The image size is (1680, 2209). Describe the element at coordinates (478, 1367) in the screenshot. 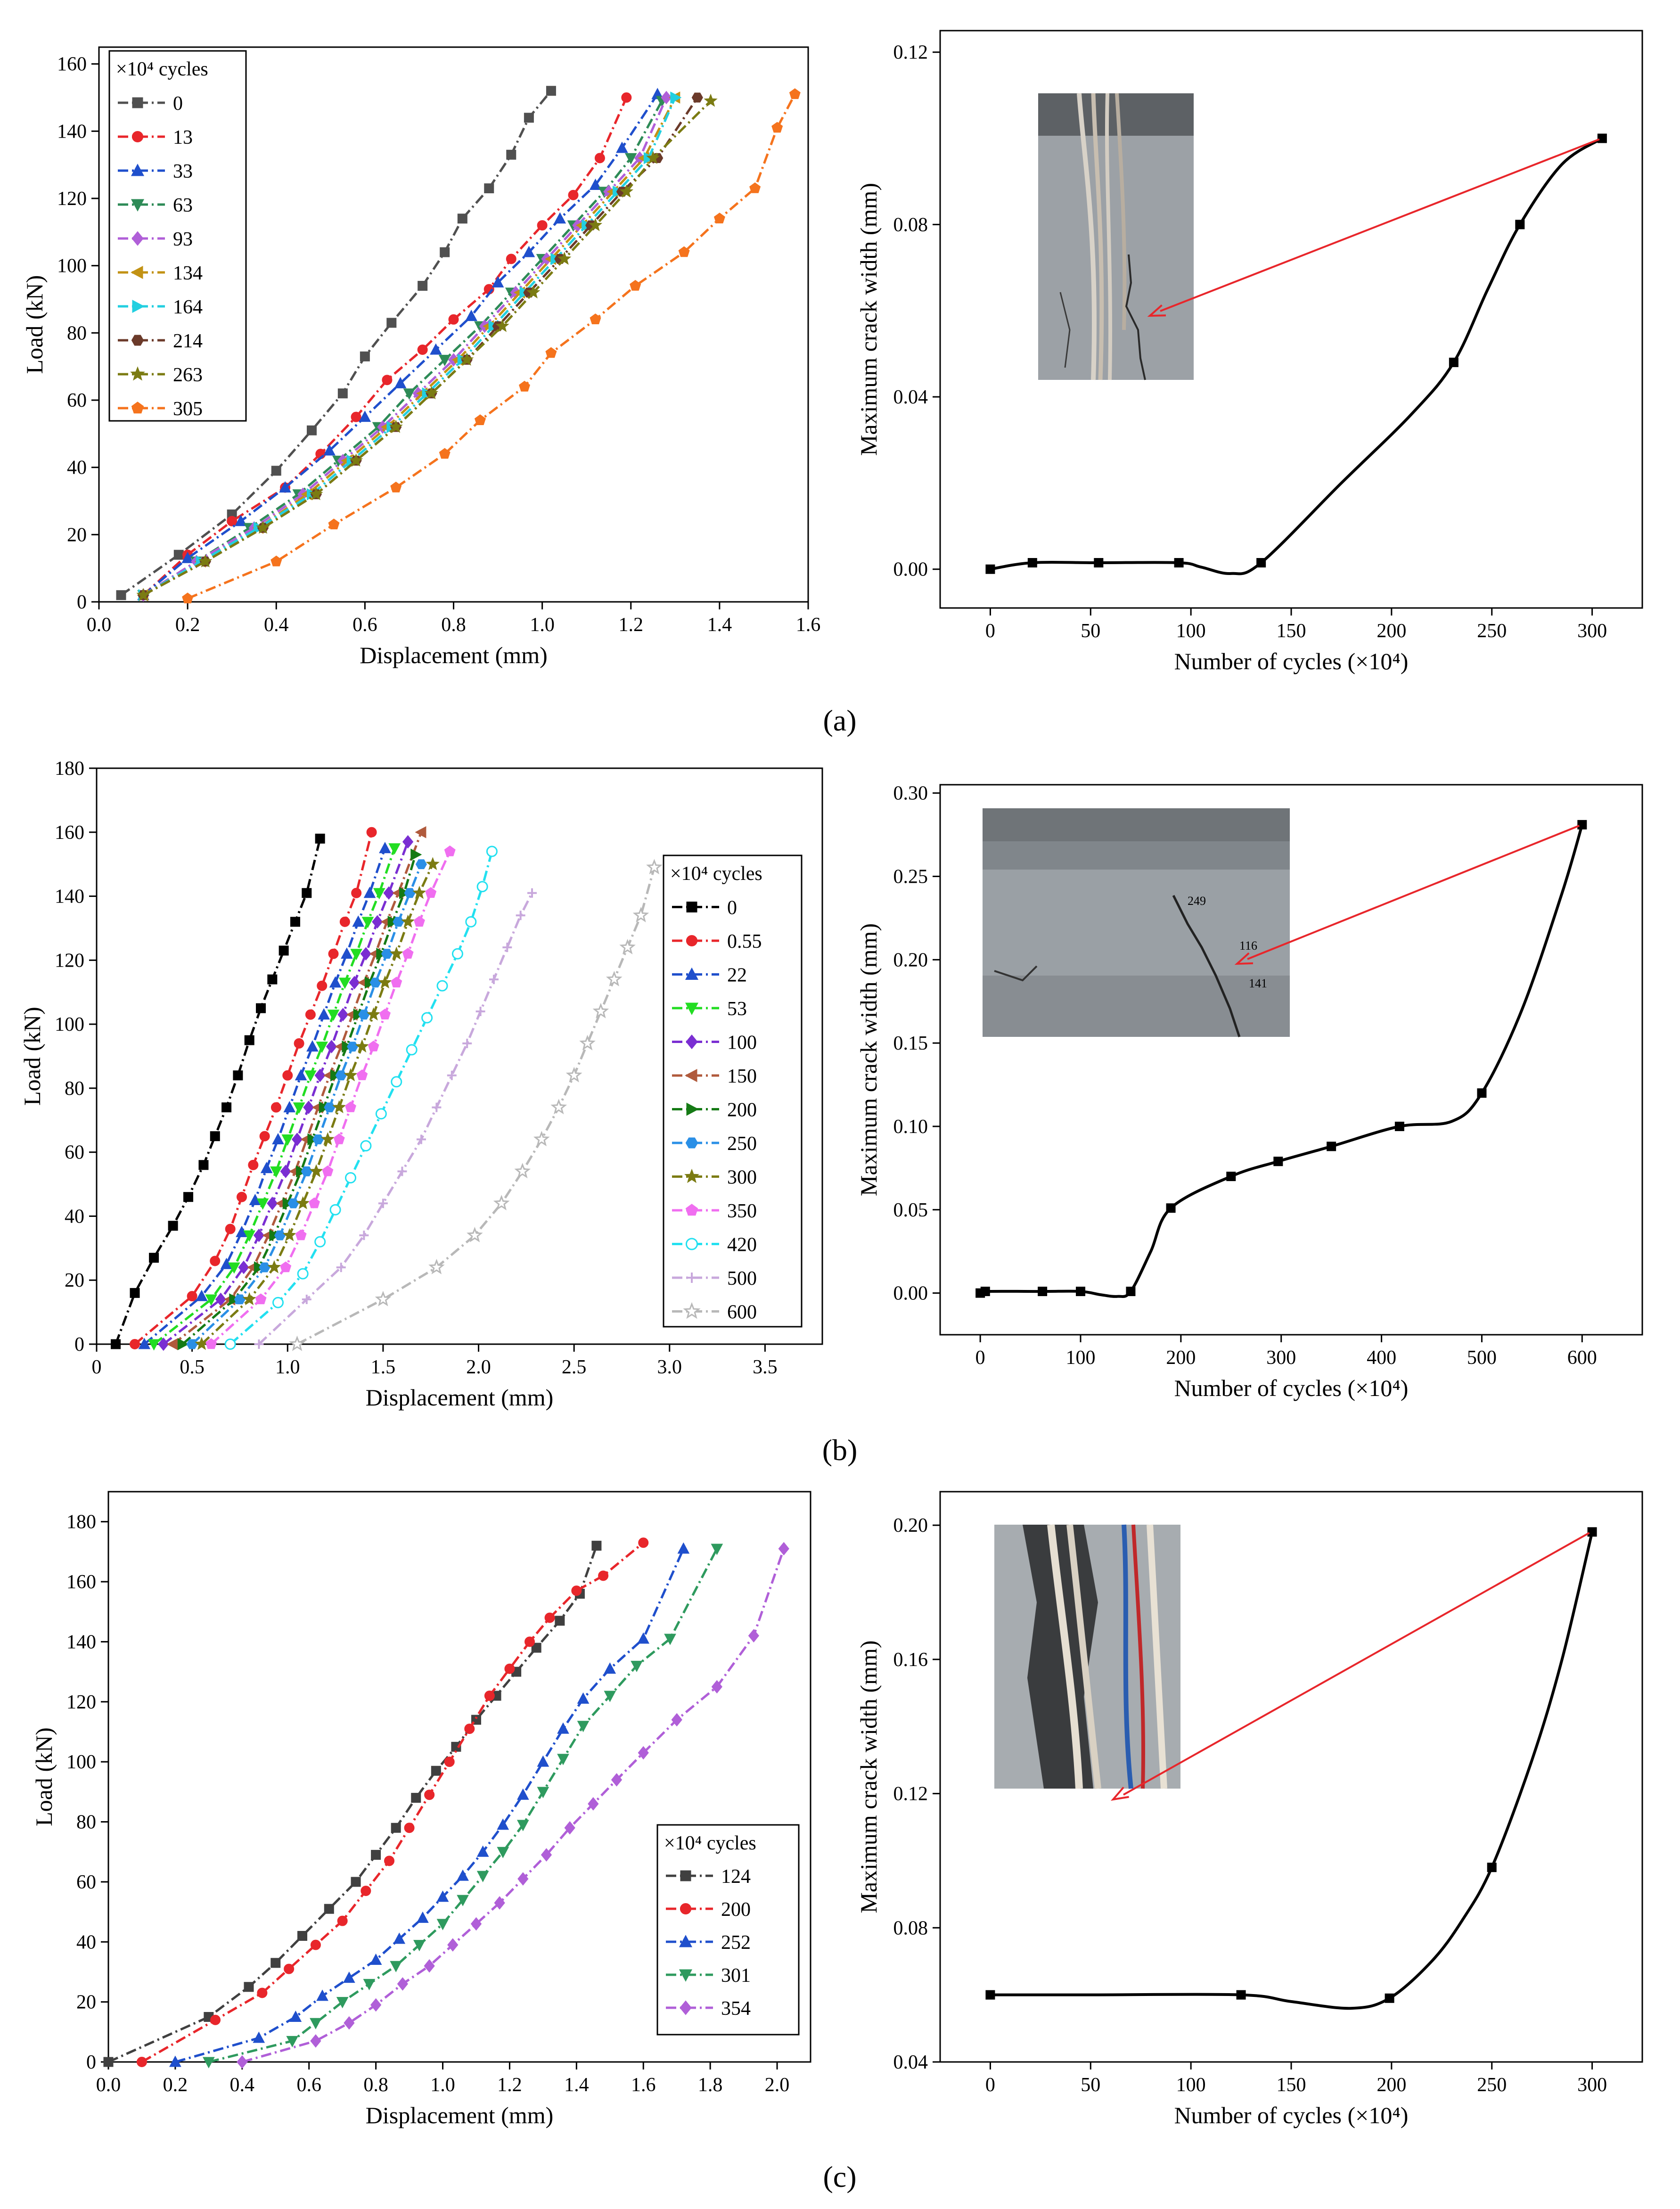

I see `x-tick-label: 2.0` at that location.